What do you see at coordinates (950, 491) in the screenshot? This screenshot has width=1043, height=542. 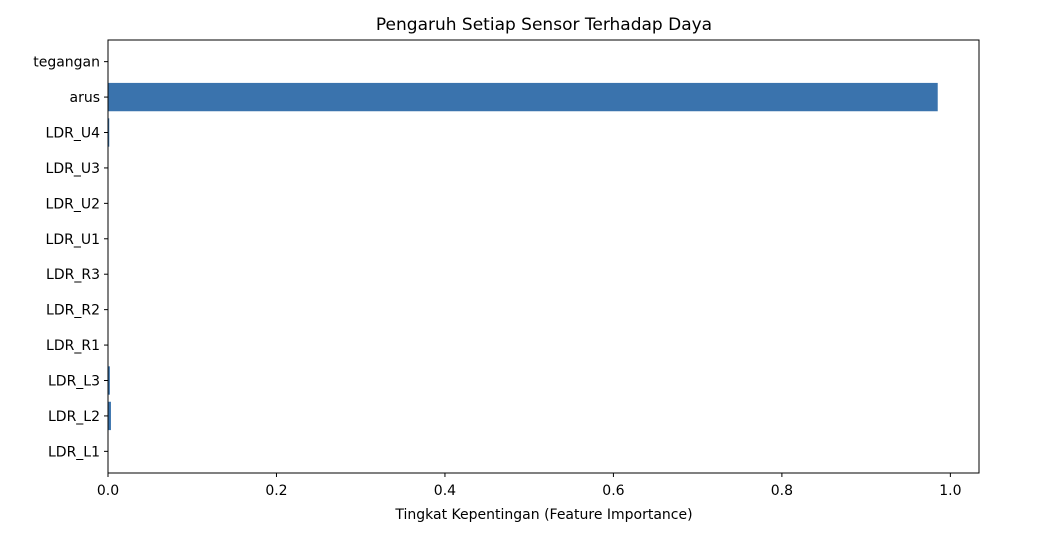 I see `x-tick-label: 1.0` at bounding box center [950, 491].